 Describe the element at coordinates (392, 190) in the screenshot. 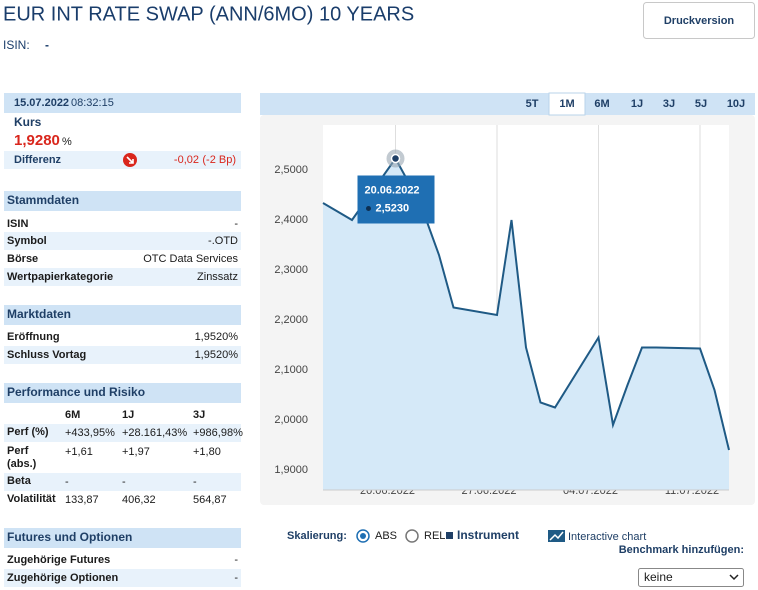

I see `tooltip-date: 20.06.2022` at that location.